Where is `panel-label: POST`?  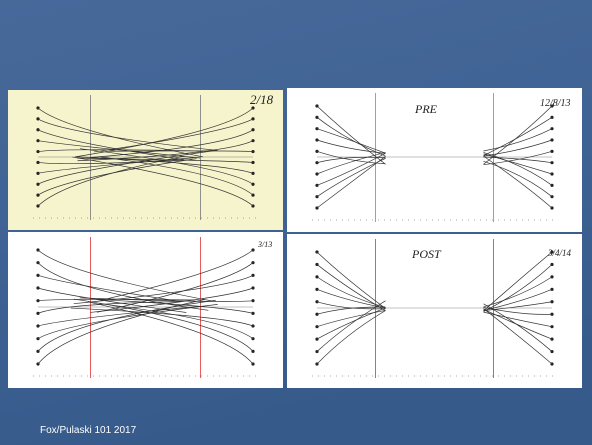 panel-label: POST is located at coordinates (426, 254).